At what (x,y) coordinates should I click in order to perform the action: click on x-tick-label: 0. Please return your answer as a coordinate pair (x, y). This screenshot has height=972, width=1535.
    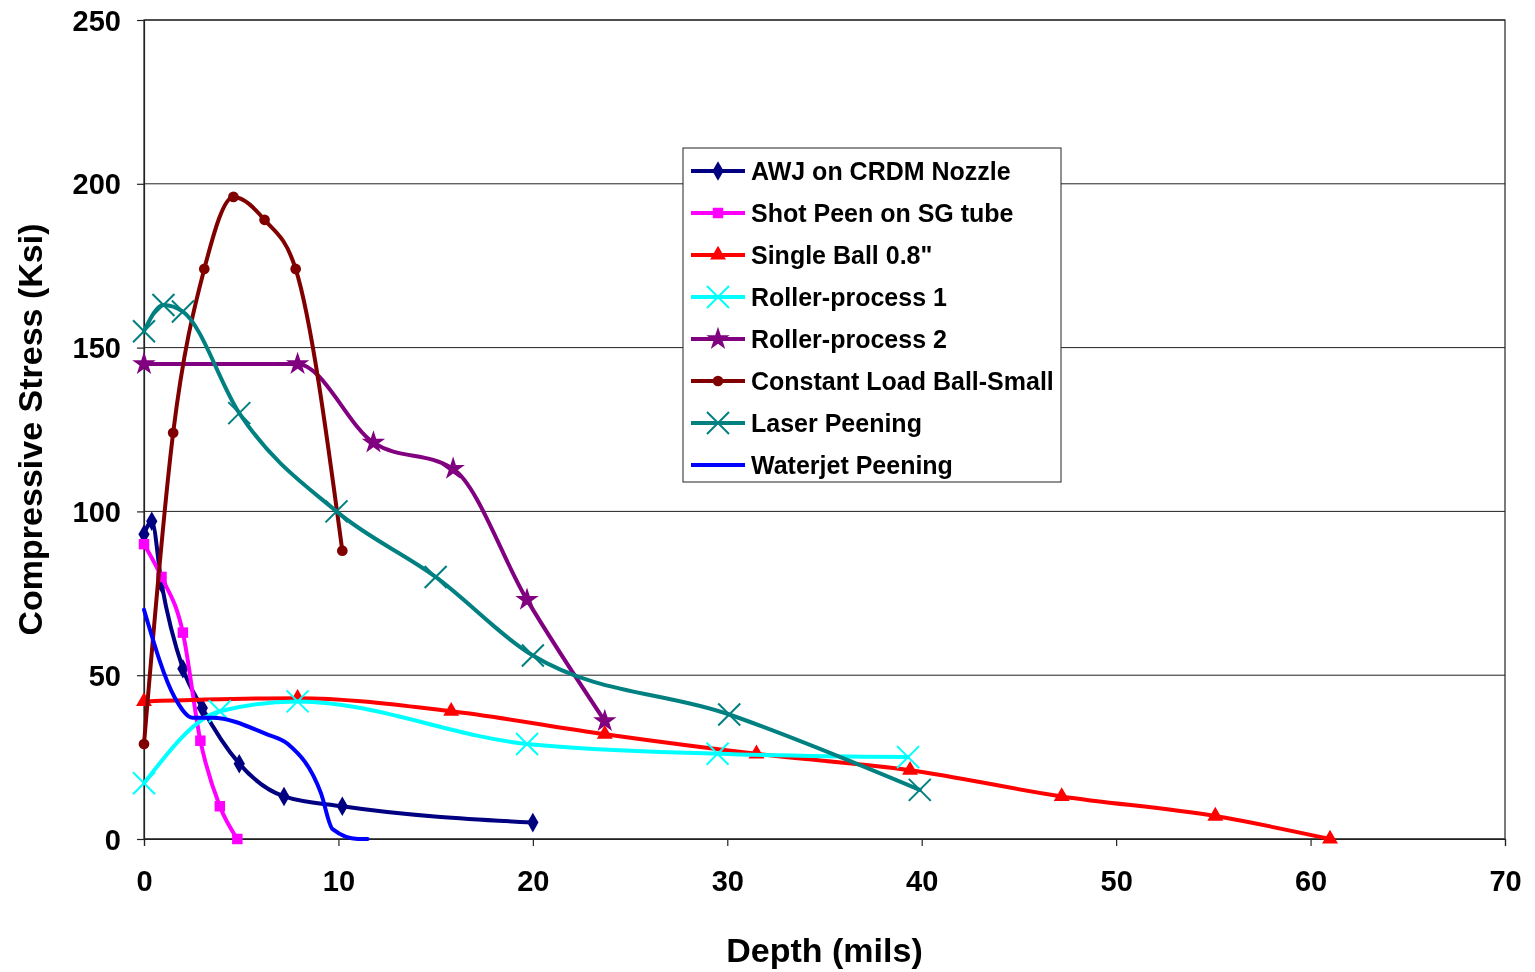
    Looking at the image, I should click on (144, 880).